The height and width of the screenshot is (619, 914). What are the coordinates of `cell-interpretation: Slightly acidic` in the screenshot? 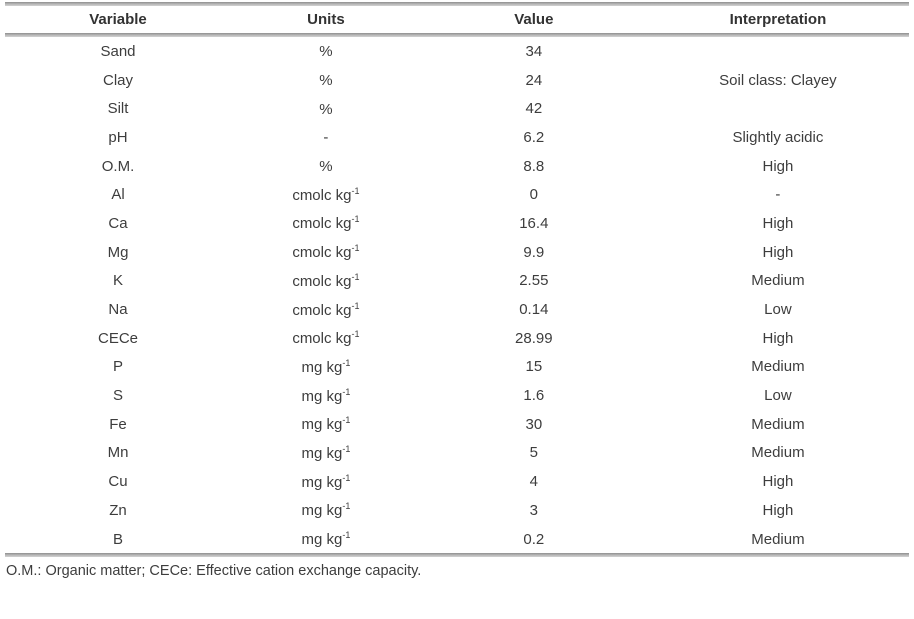 It's located at (778, 137).